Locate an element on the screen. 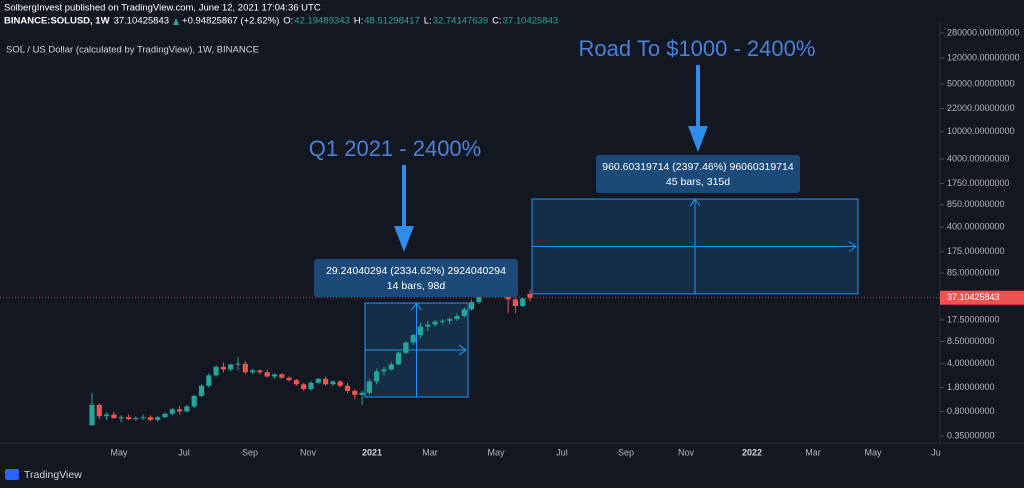  last-price-tag is located at coordinates (982, 297).